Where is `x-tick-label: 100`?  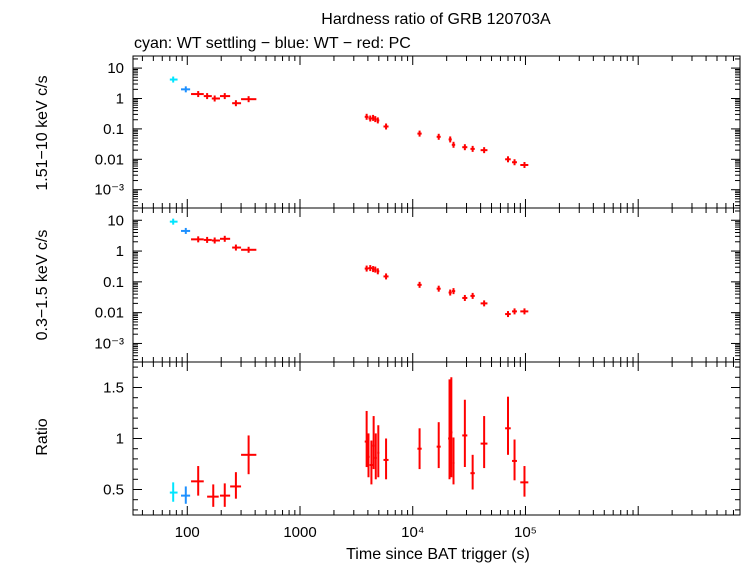 x-tick-label: 100 is located at coordinates (187, 532).